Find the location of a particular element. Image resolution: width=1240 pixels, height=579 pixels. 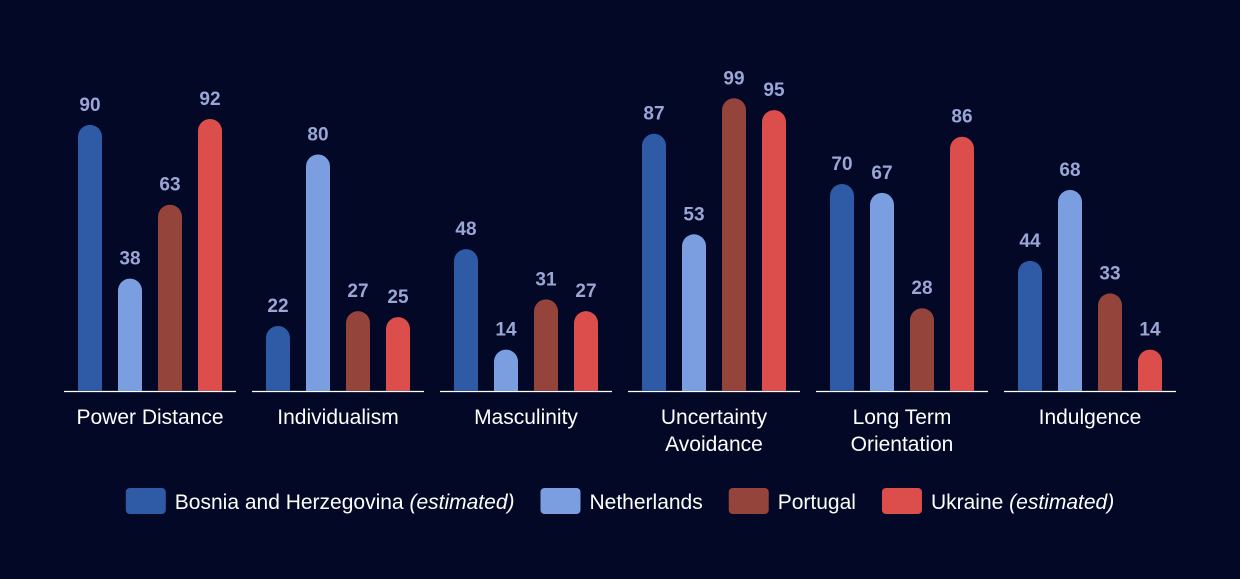

category-label-indulgence: Indulgence is located at coordinates (1090, 417).